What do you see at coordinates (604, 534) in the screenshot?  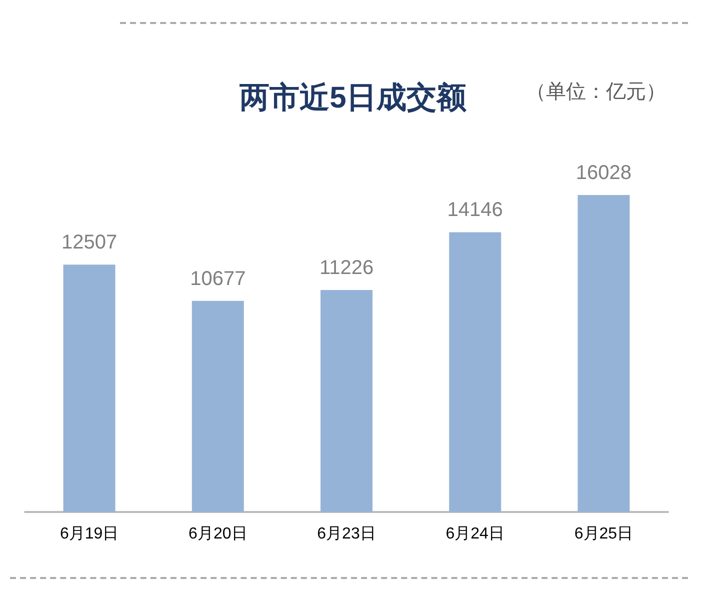 I see `x-tick-label: 6月25日` at bounding box center [604, 534].